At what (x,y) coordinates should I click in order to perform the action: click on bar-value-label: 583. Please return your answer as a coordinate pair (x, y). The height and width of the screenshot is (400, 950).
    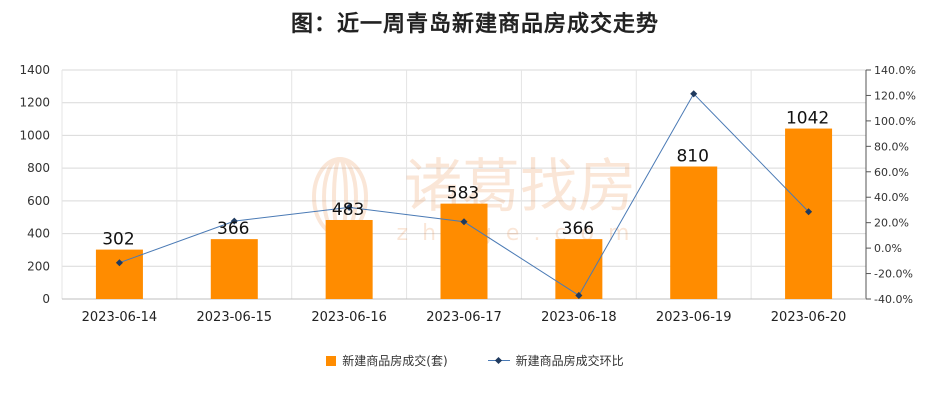
    Looking at the image, I should click on (463, 194).